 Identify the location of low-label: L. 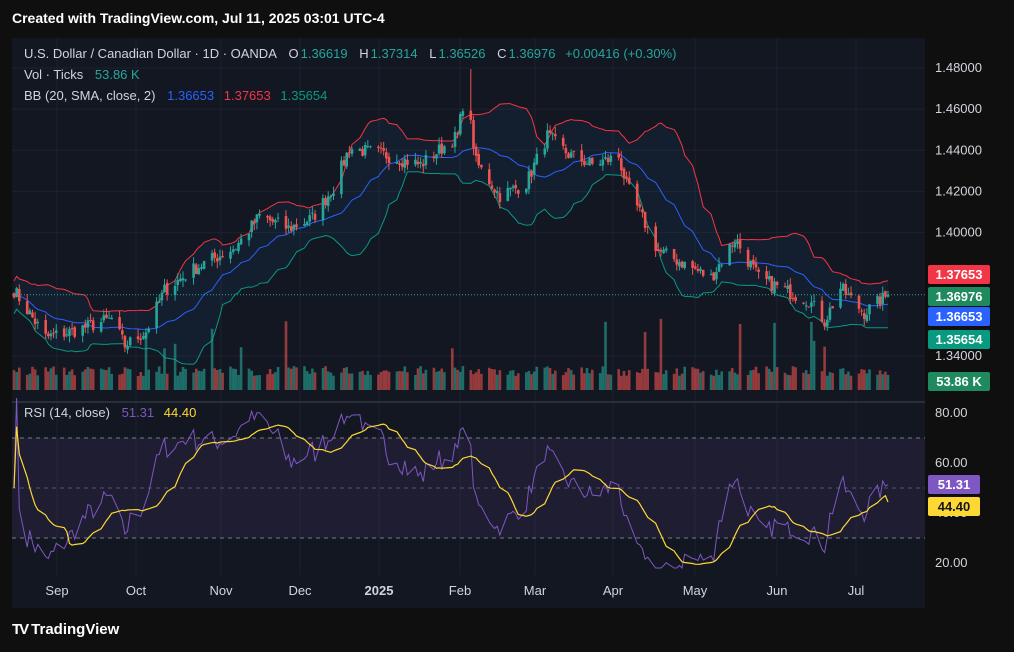
(433, 53).